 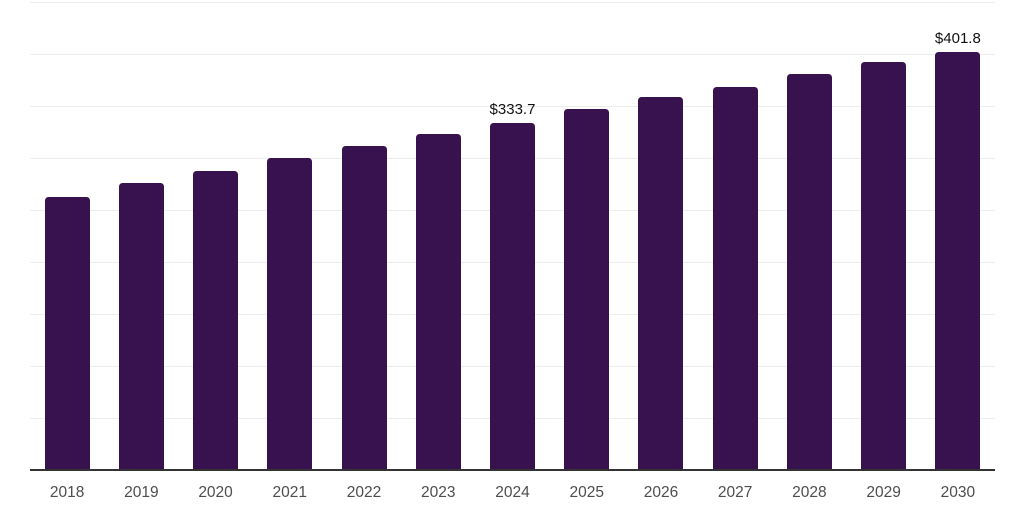 I want to click on x-tick-label-2029: 2029, so click(x=883, y=492).